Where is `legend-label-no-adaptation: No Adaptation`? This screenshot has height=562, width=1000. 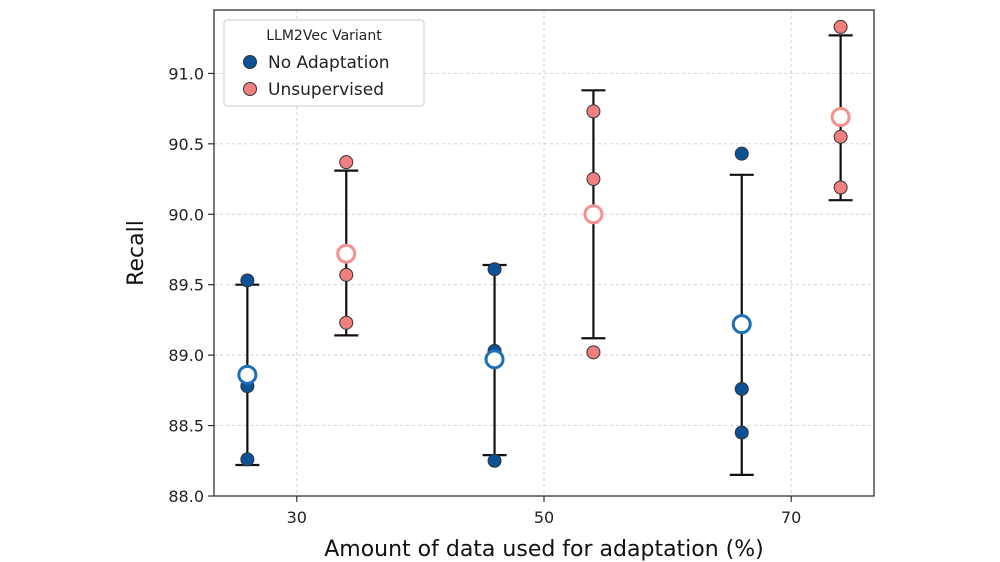
legend-label-no-adaptation: No Adaptation is located at coordinates (329, 63).